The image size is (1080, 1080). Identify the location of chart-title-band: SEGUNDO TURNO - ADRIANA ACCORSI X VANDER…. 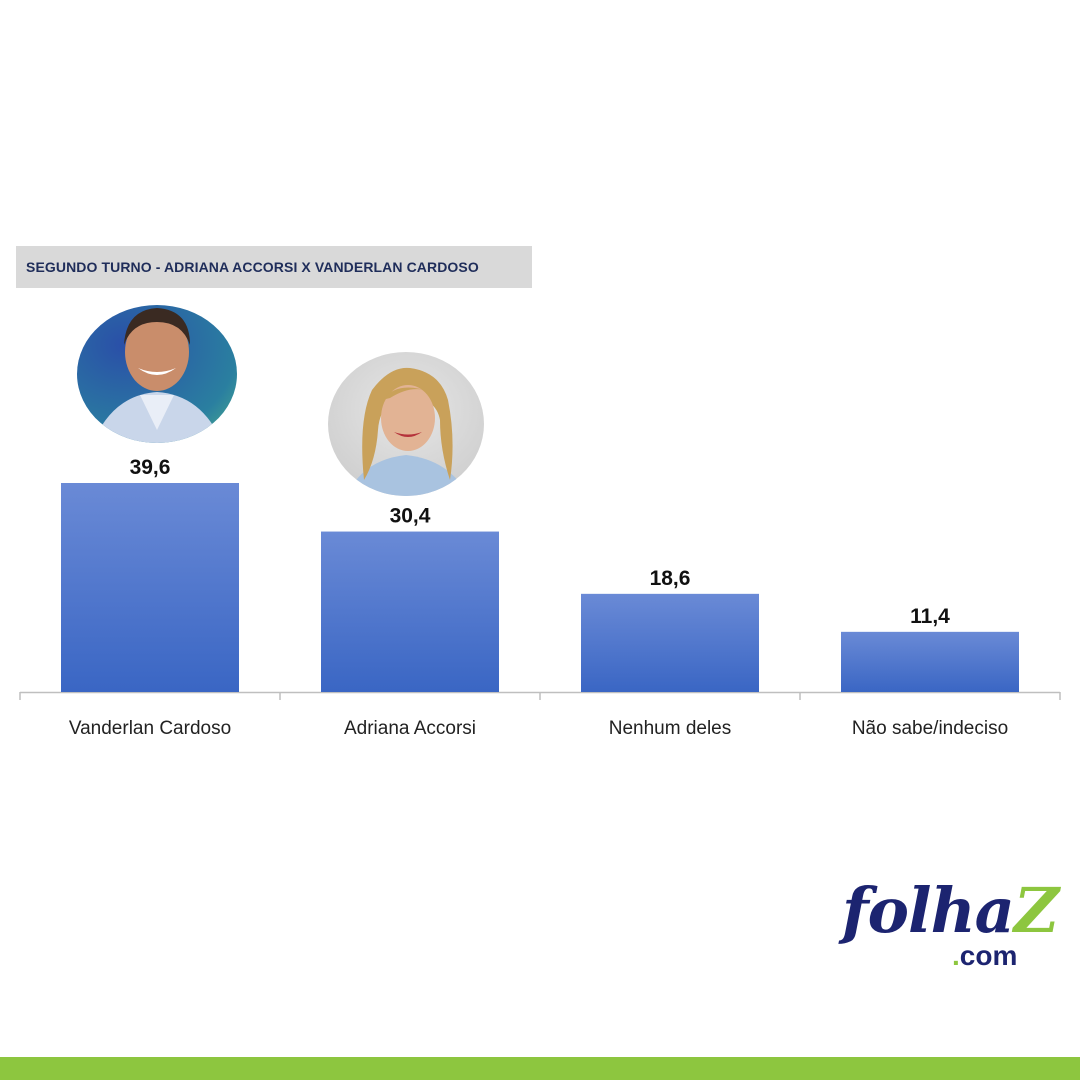
(274, 267).